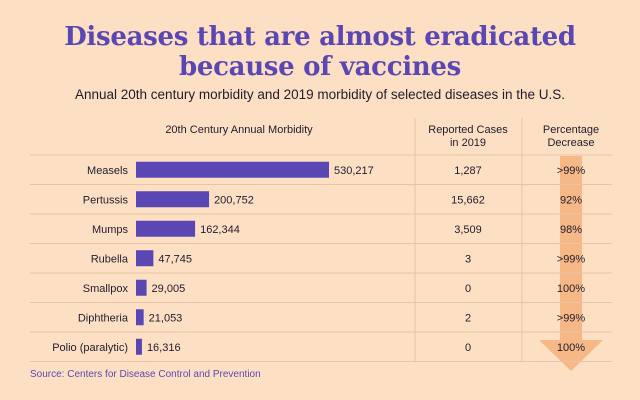  What do you see at coordinates (468, 130) in the screenshot?
I see `header-reported-line-1: Reported Cases` at bounding box center [468, 130].